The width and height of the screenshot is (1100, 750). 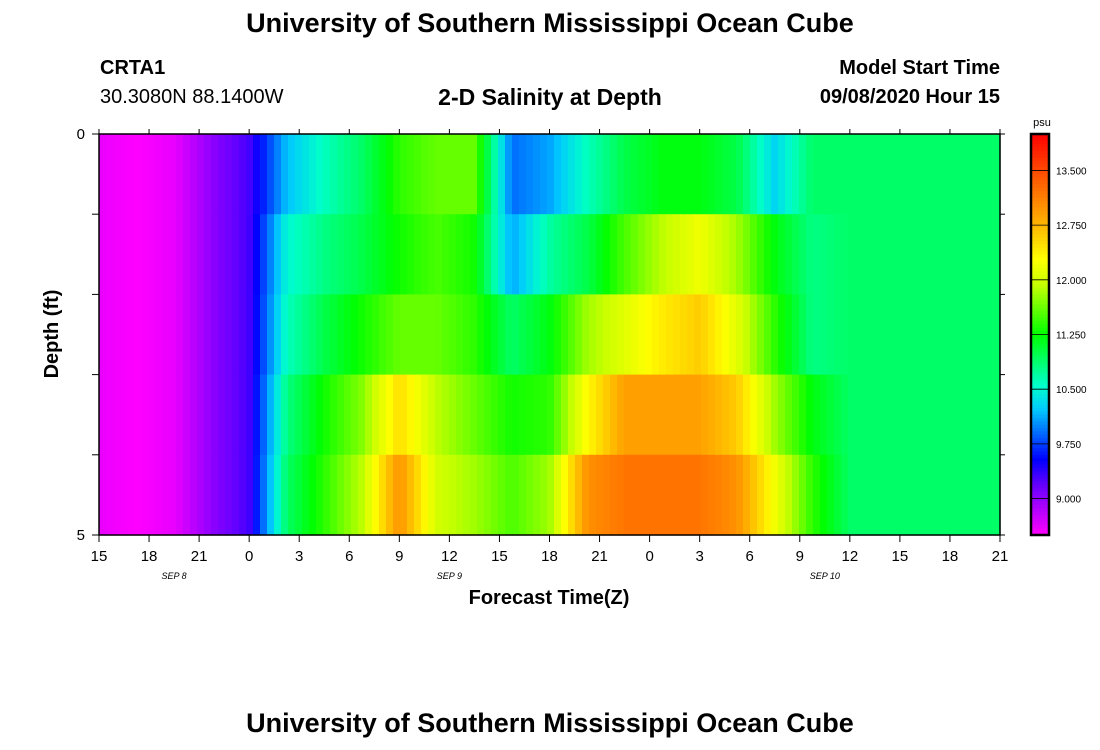 I want to click on colorbar-unit: psu, so click(x=1042, y=123).